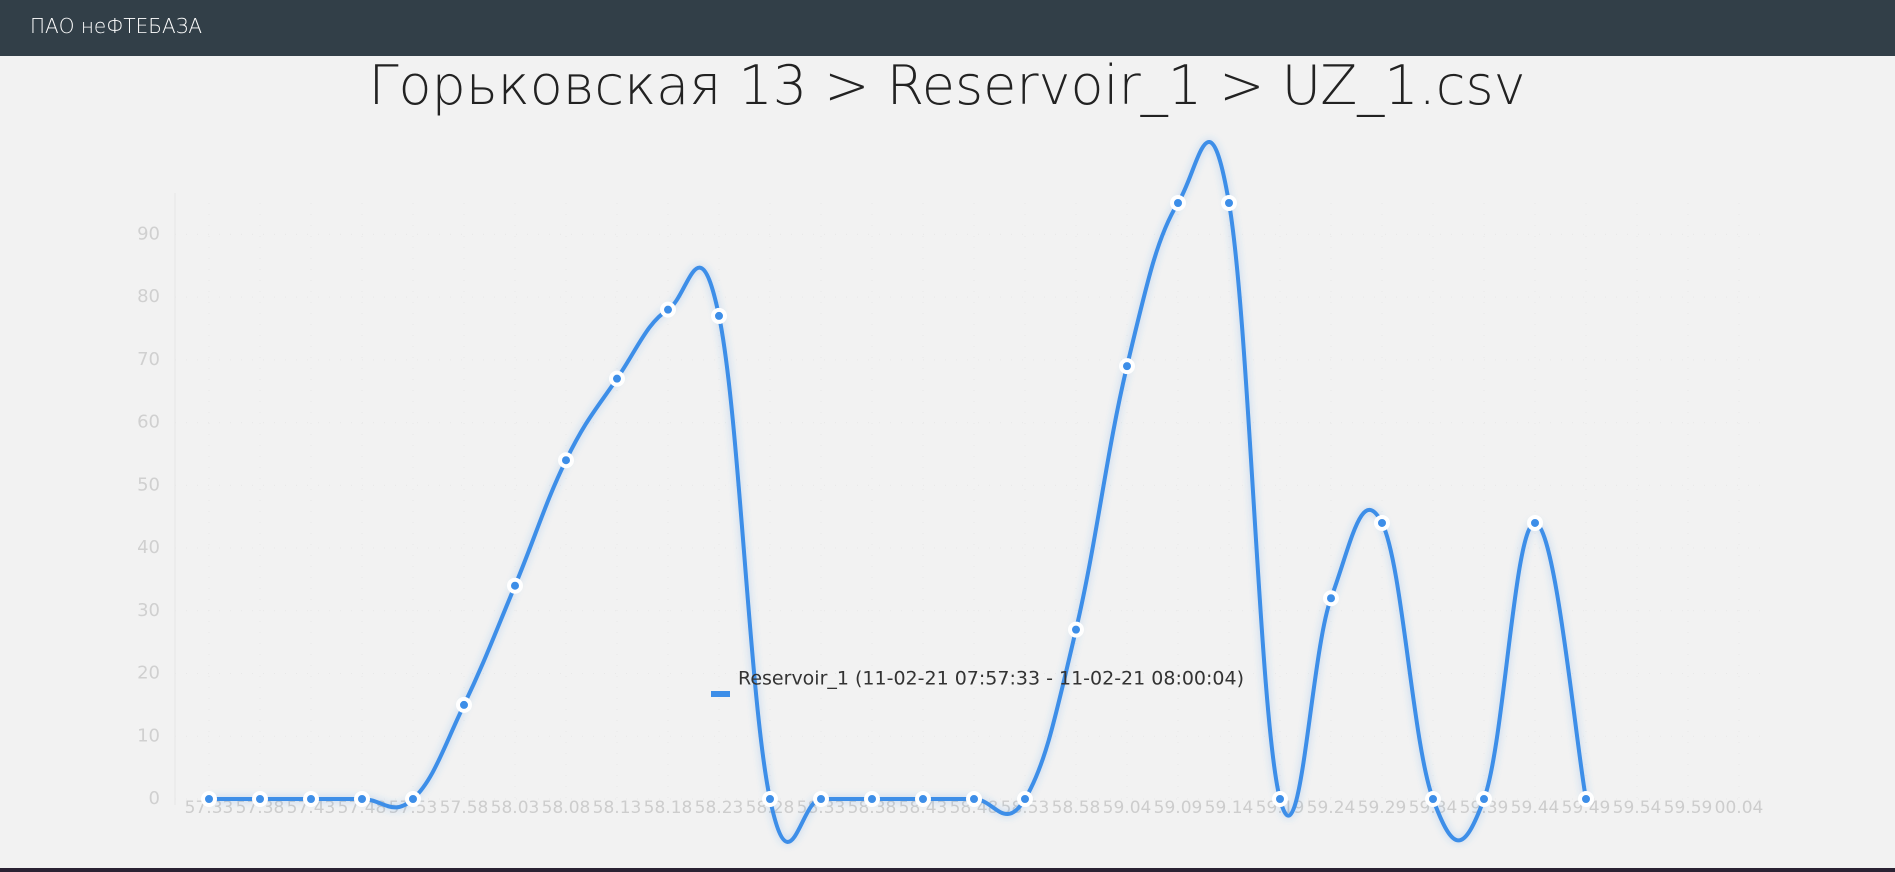 This screenshot has width=1895, height=872. I want to click on x-tick-label: 57.53, so click(413, 808).